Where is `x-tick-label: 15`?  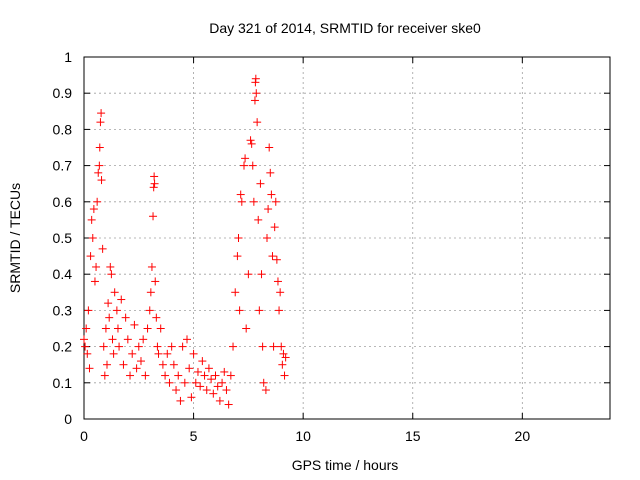
x-tick-label: 15 is located at coordinates (413, 436).